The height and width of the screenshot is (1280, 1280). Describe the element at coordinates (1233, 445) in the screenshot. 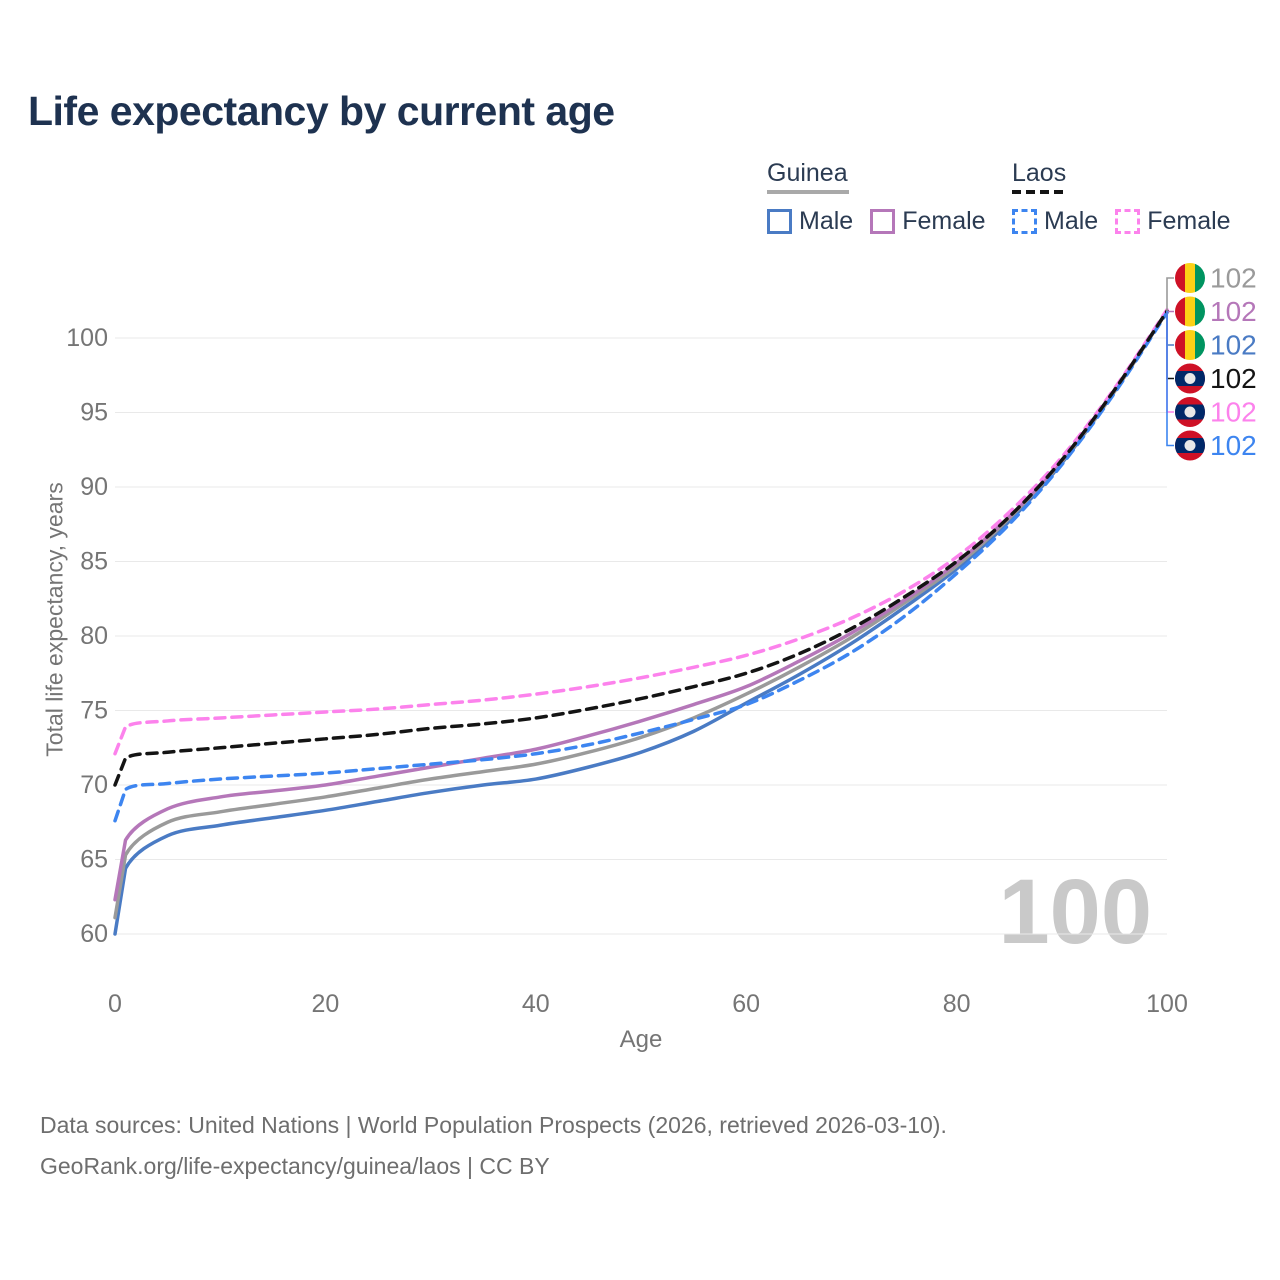

I see `end-value-label-laos_male: 102` at that location.